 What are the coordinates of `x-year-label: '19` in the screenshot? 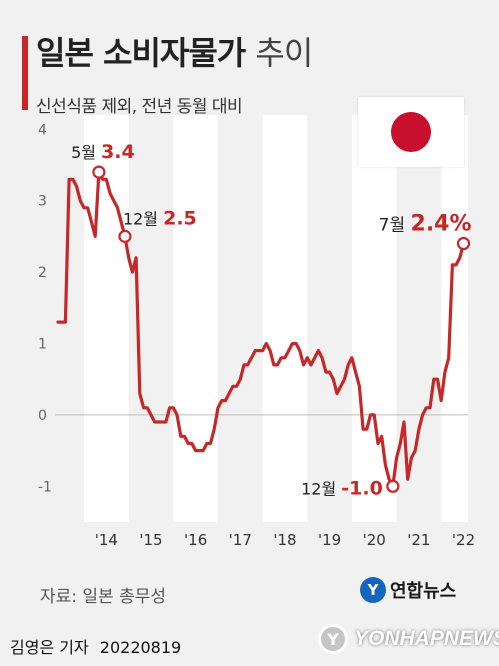 It's located at (329, 540).